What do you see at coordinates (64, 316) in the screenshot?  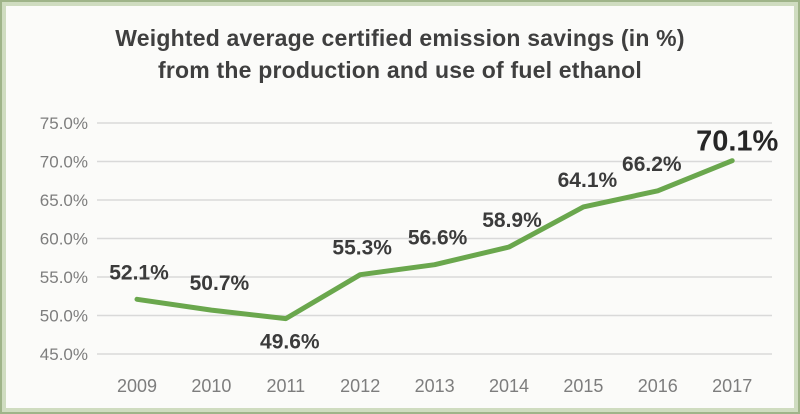 I see `y-axis-tick-label: 50.0%` at bounding box center [64, 316].